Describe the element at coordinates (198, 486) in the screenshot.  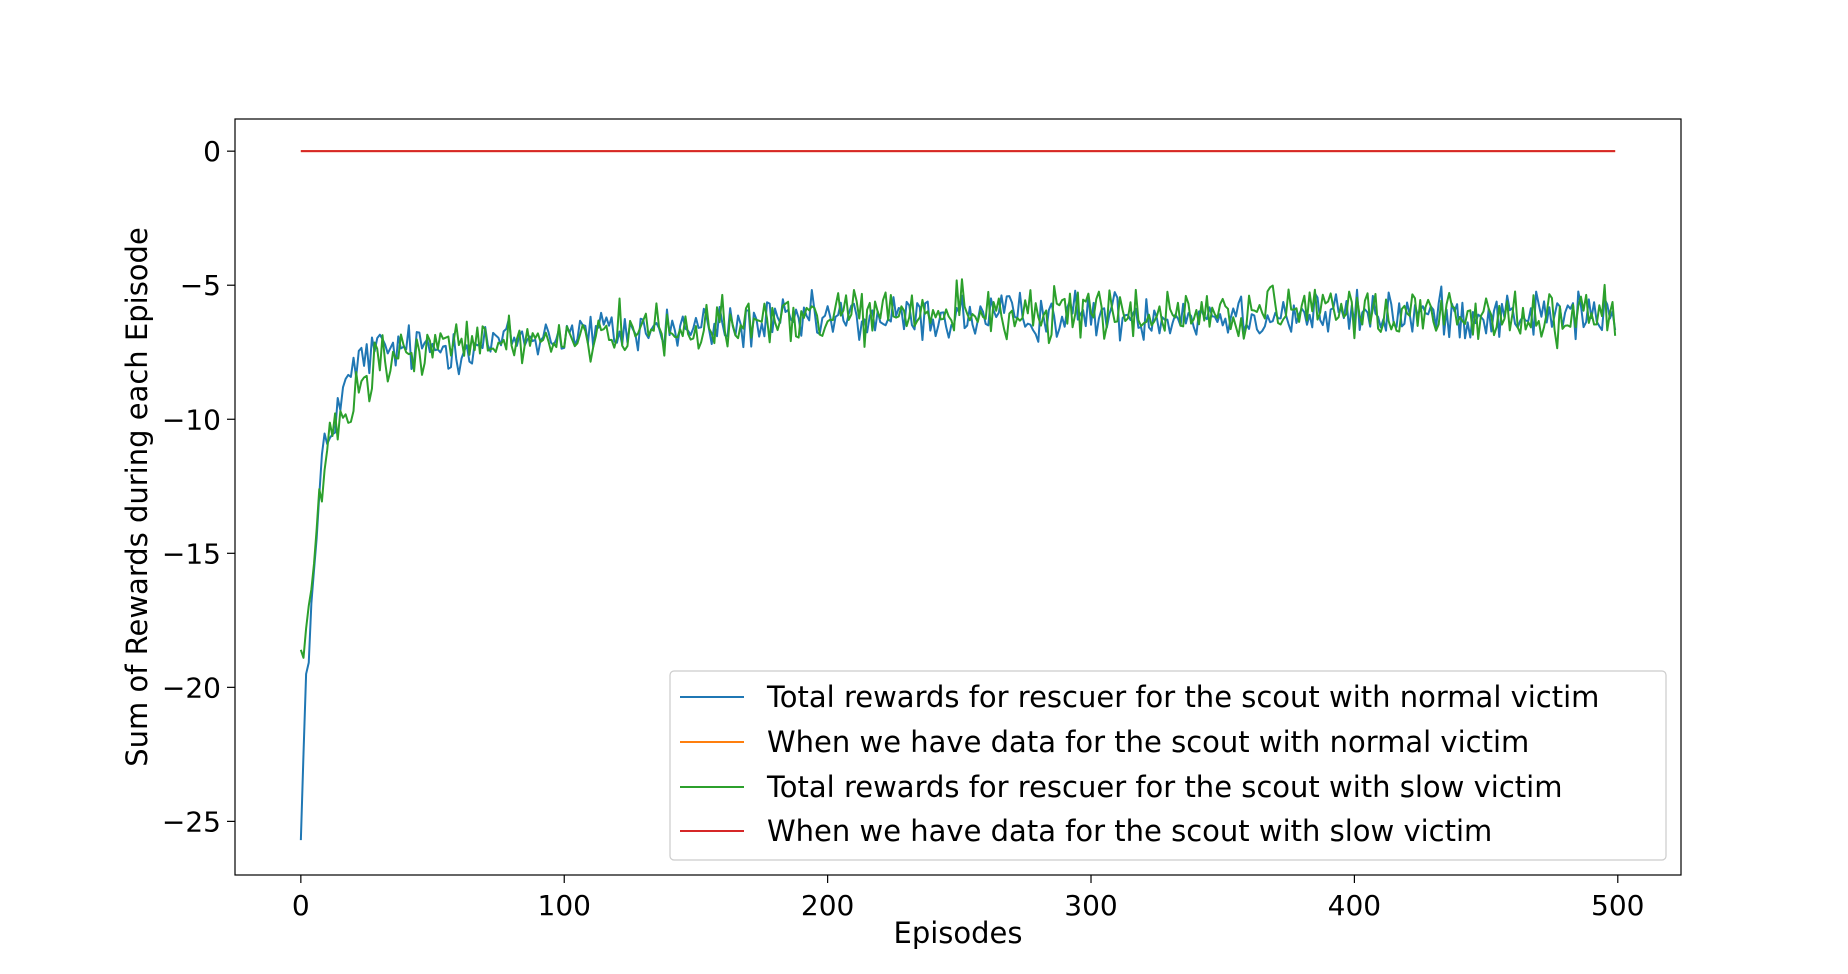
I see `y-axis: 0 −5 −10 −15 −20 −25` at that location.